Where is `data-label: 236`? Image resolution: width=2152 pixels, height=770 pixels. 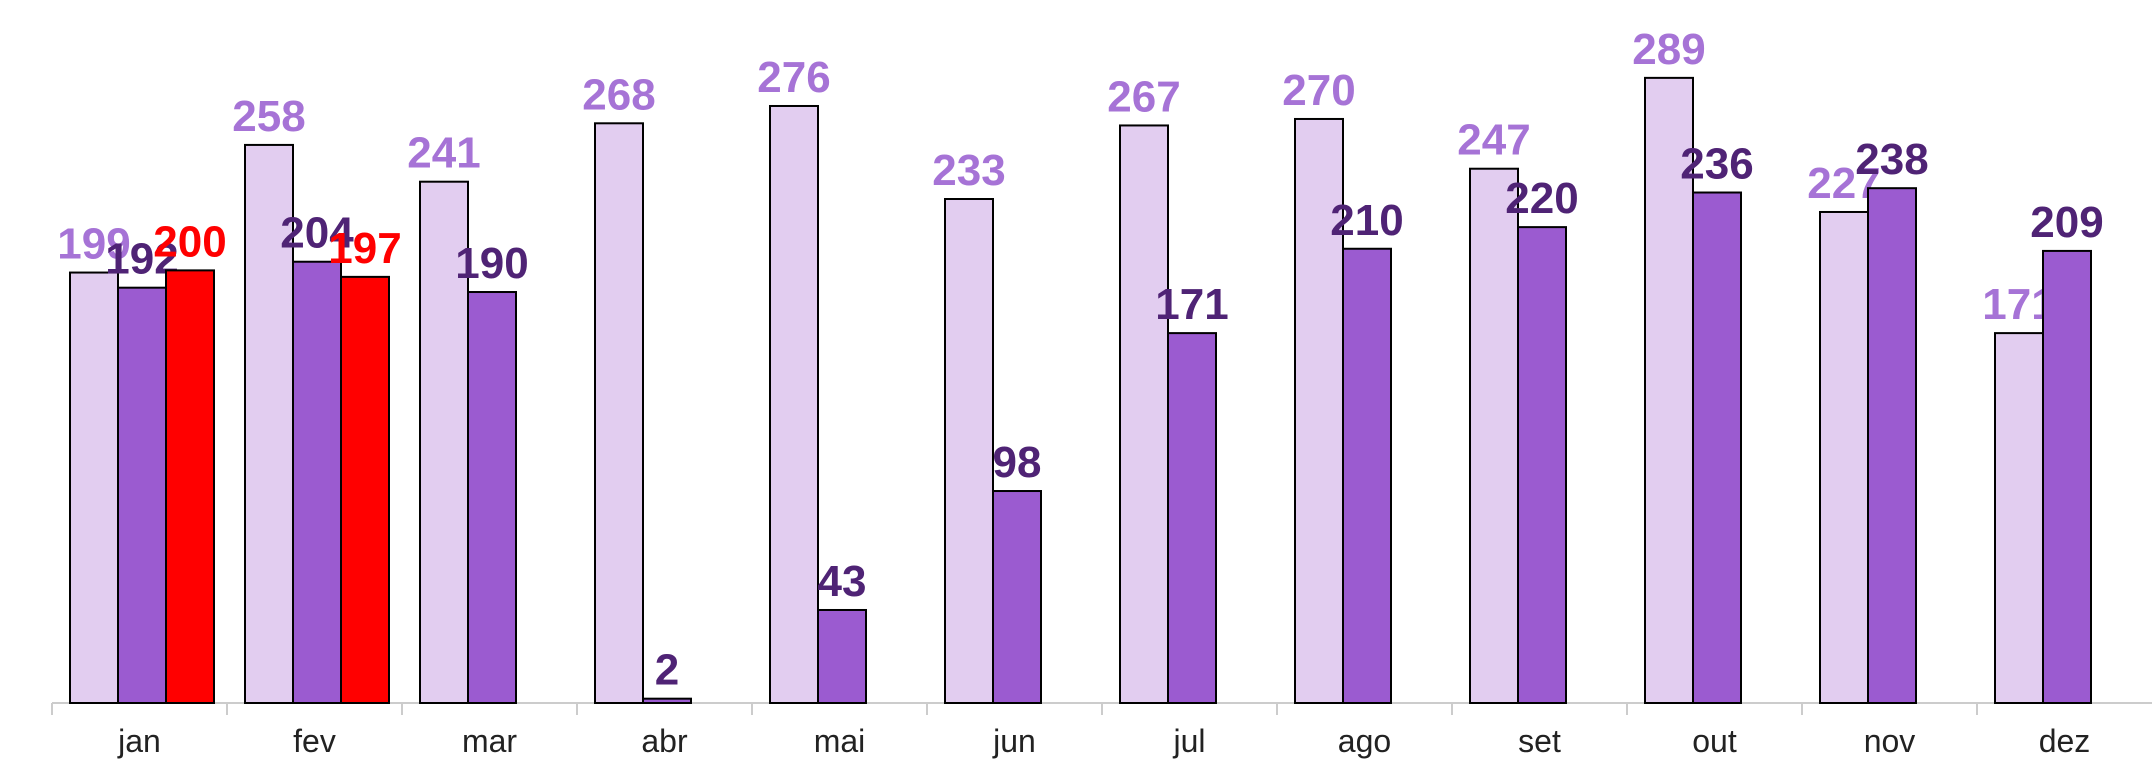
data-label: 236 is located at coordinates (1716, 164).